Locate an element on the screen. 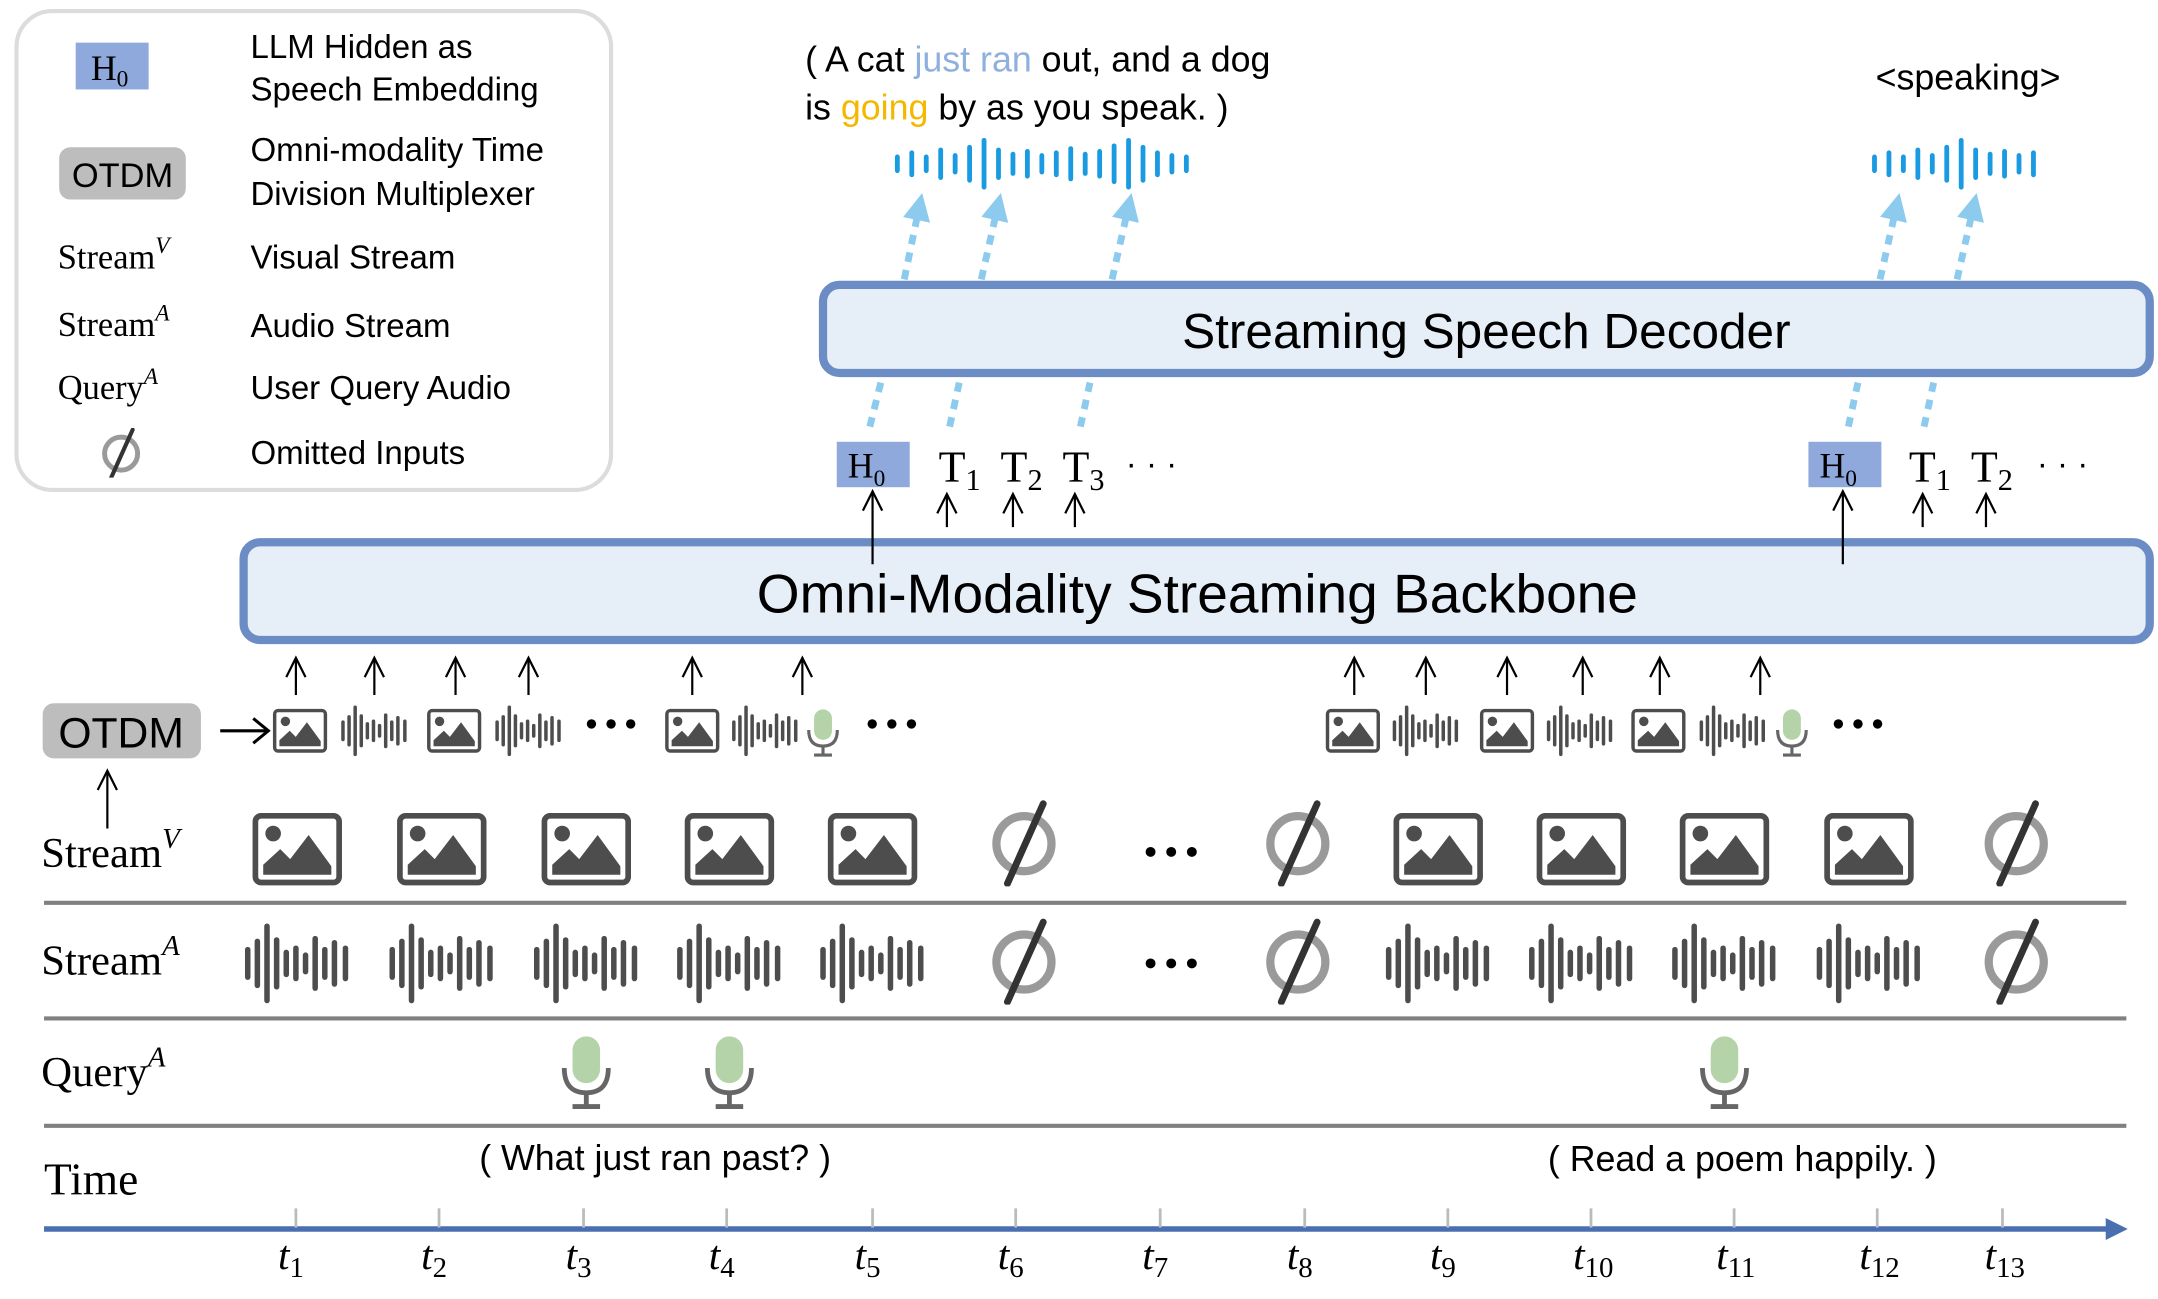 The width and height of the screenshot is (2158, 1299). otdm-label: OTDM is located at coordinates (121, 733).